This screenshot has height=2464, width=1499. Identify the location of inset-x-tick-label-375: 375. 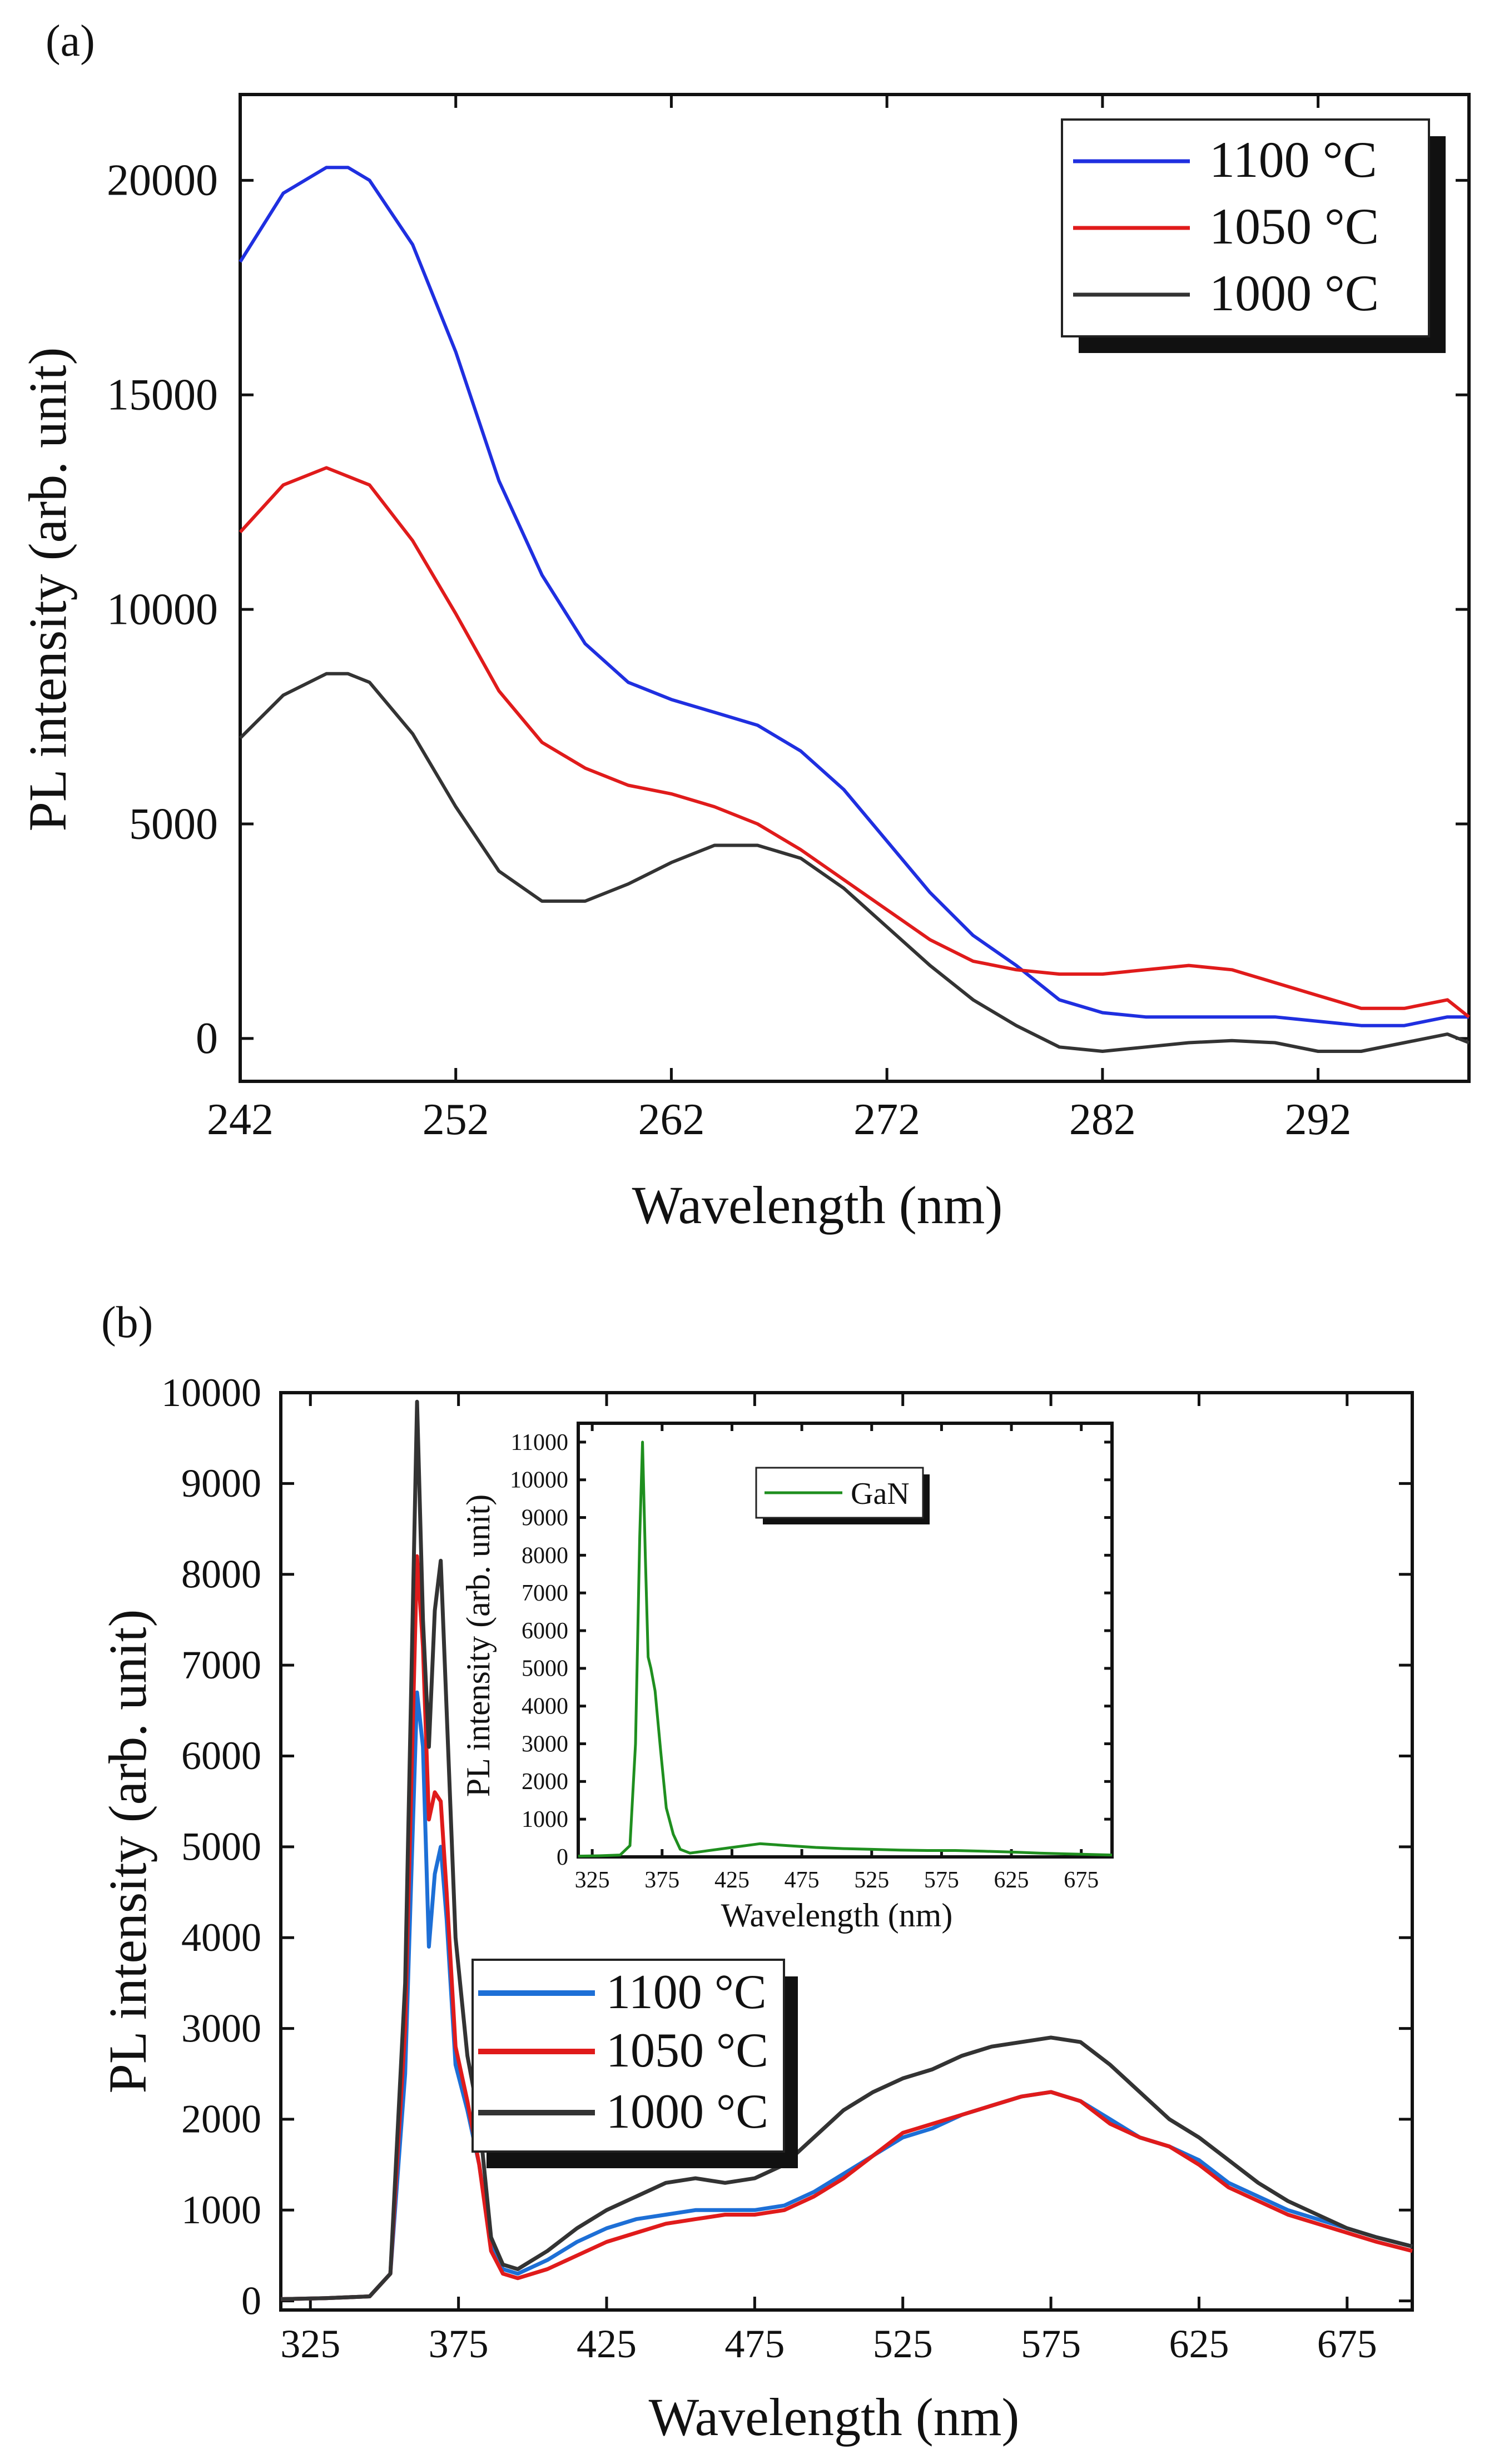
(661, 1880).